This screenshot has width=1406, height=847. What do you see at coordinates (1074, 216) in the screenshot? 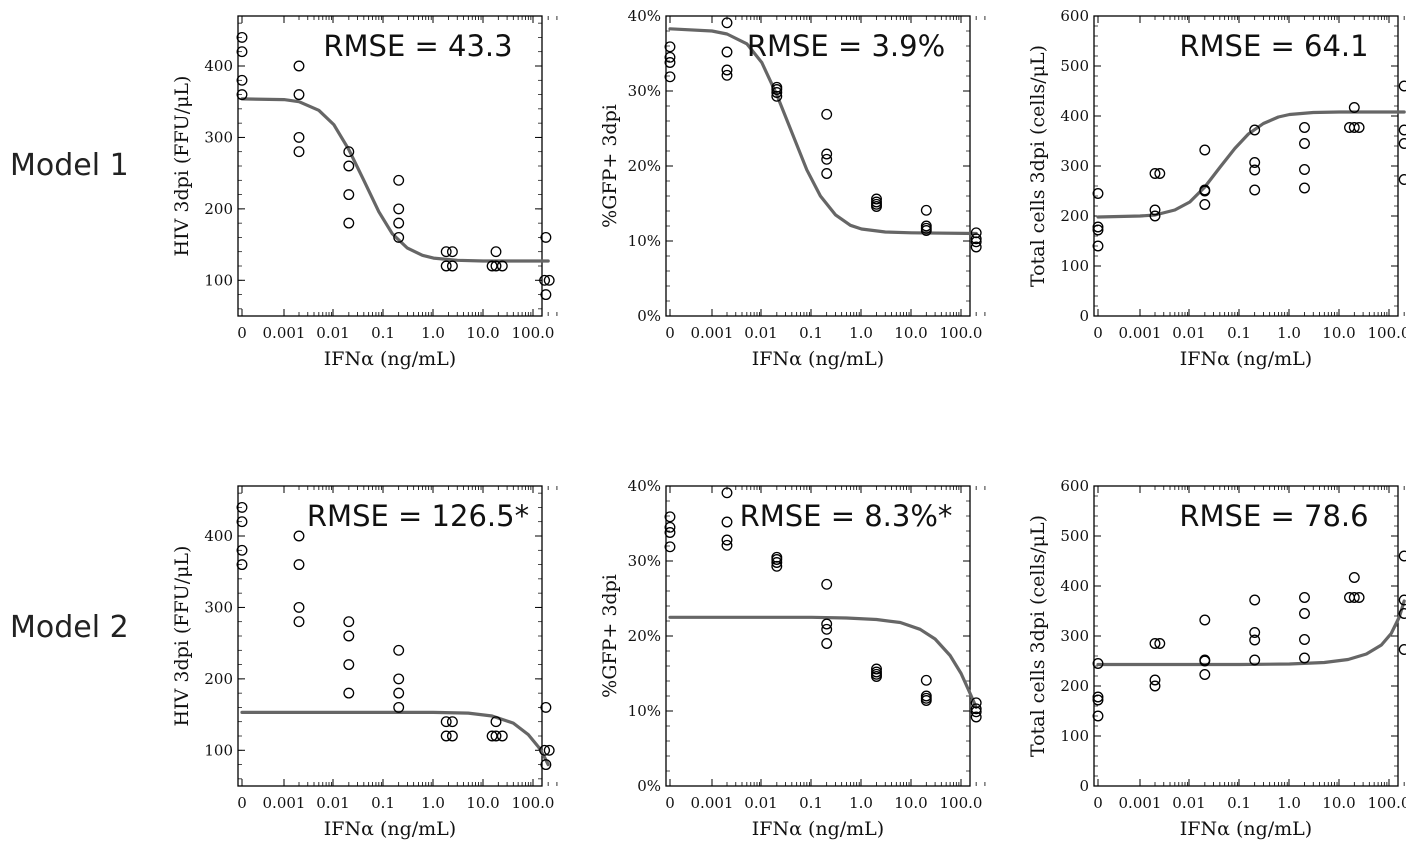
I see `y-tick-label: 200` at bounding box center [1074, 216].